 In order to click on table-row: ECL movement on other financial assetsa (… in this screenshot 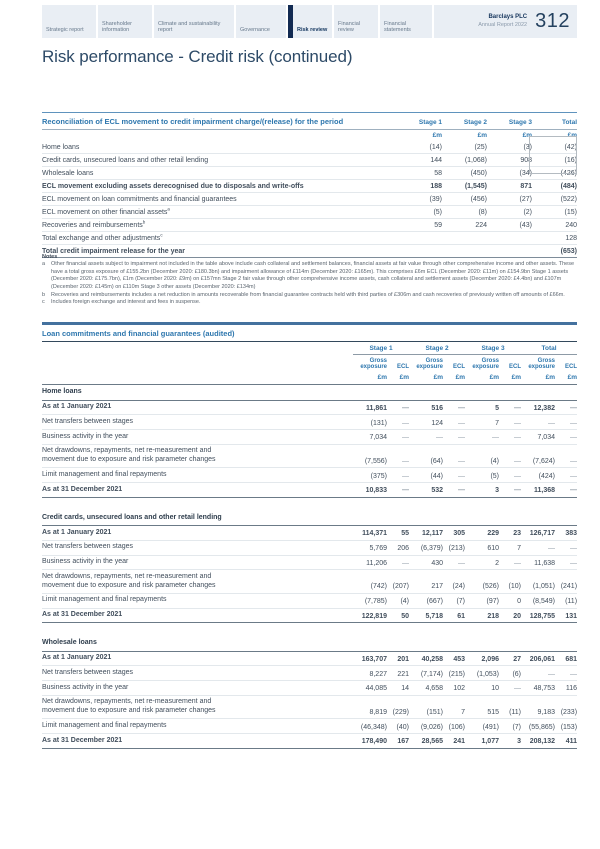, I will do `click(309, 212)`.